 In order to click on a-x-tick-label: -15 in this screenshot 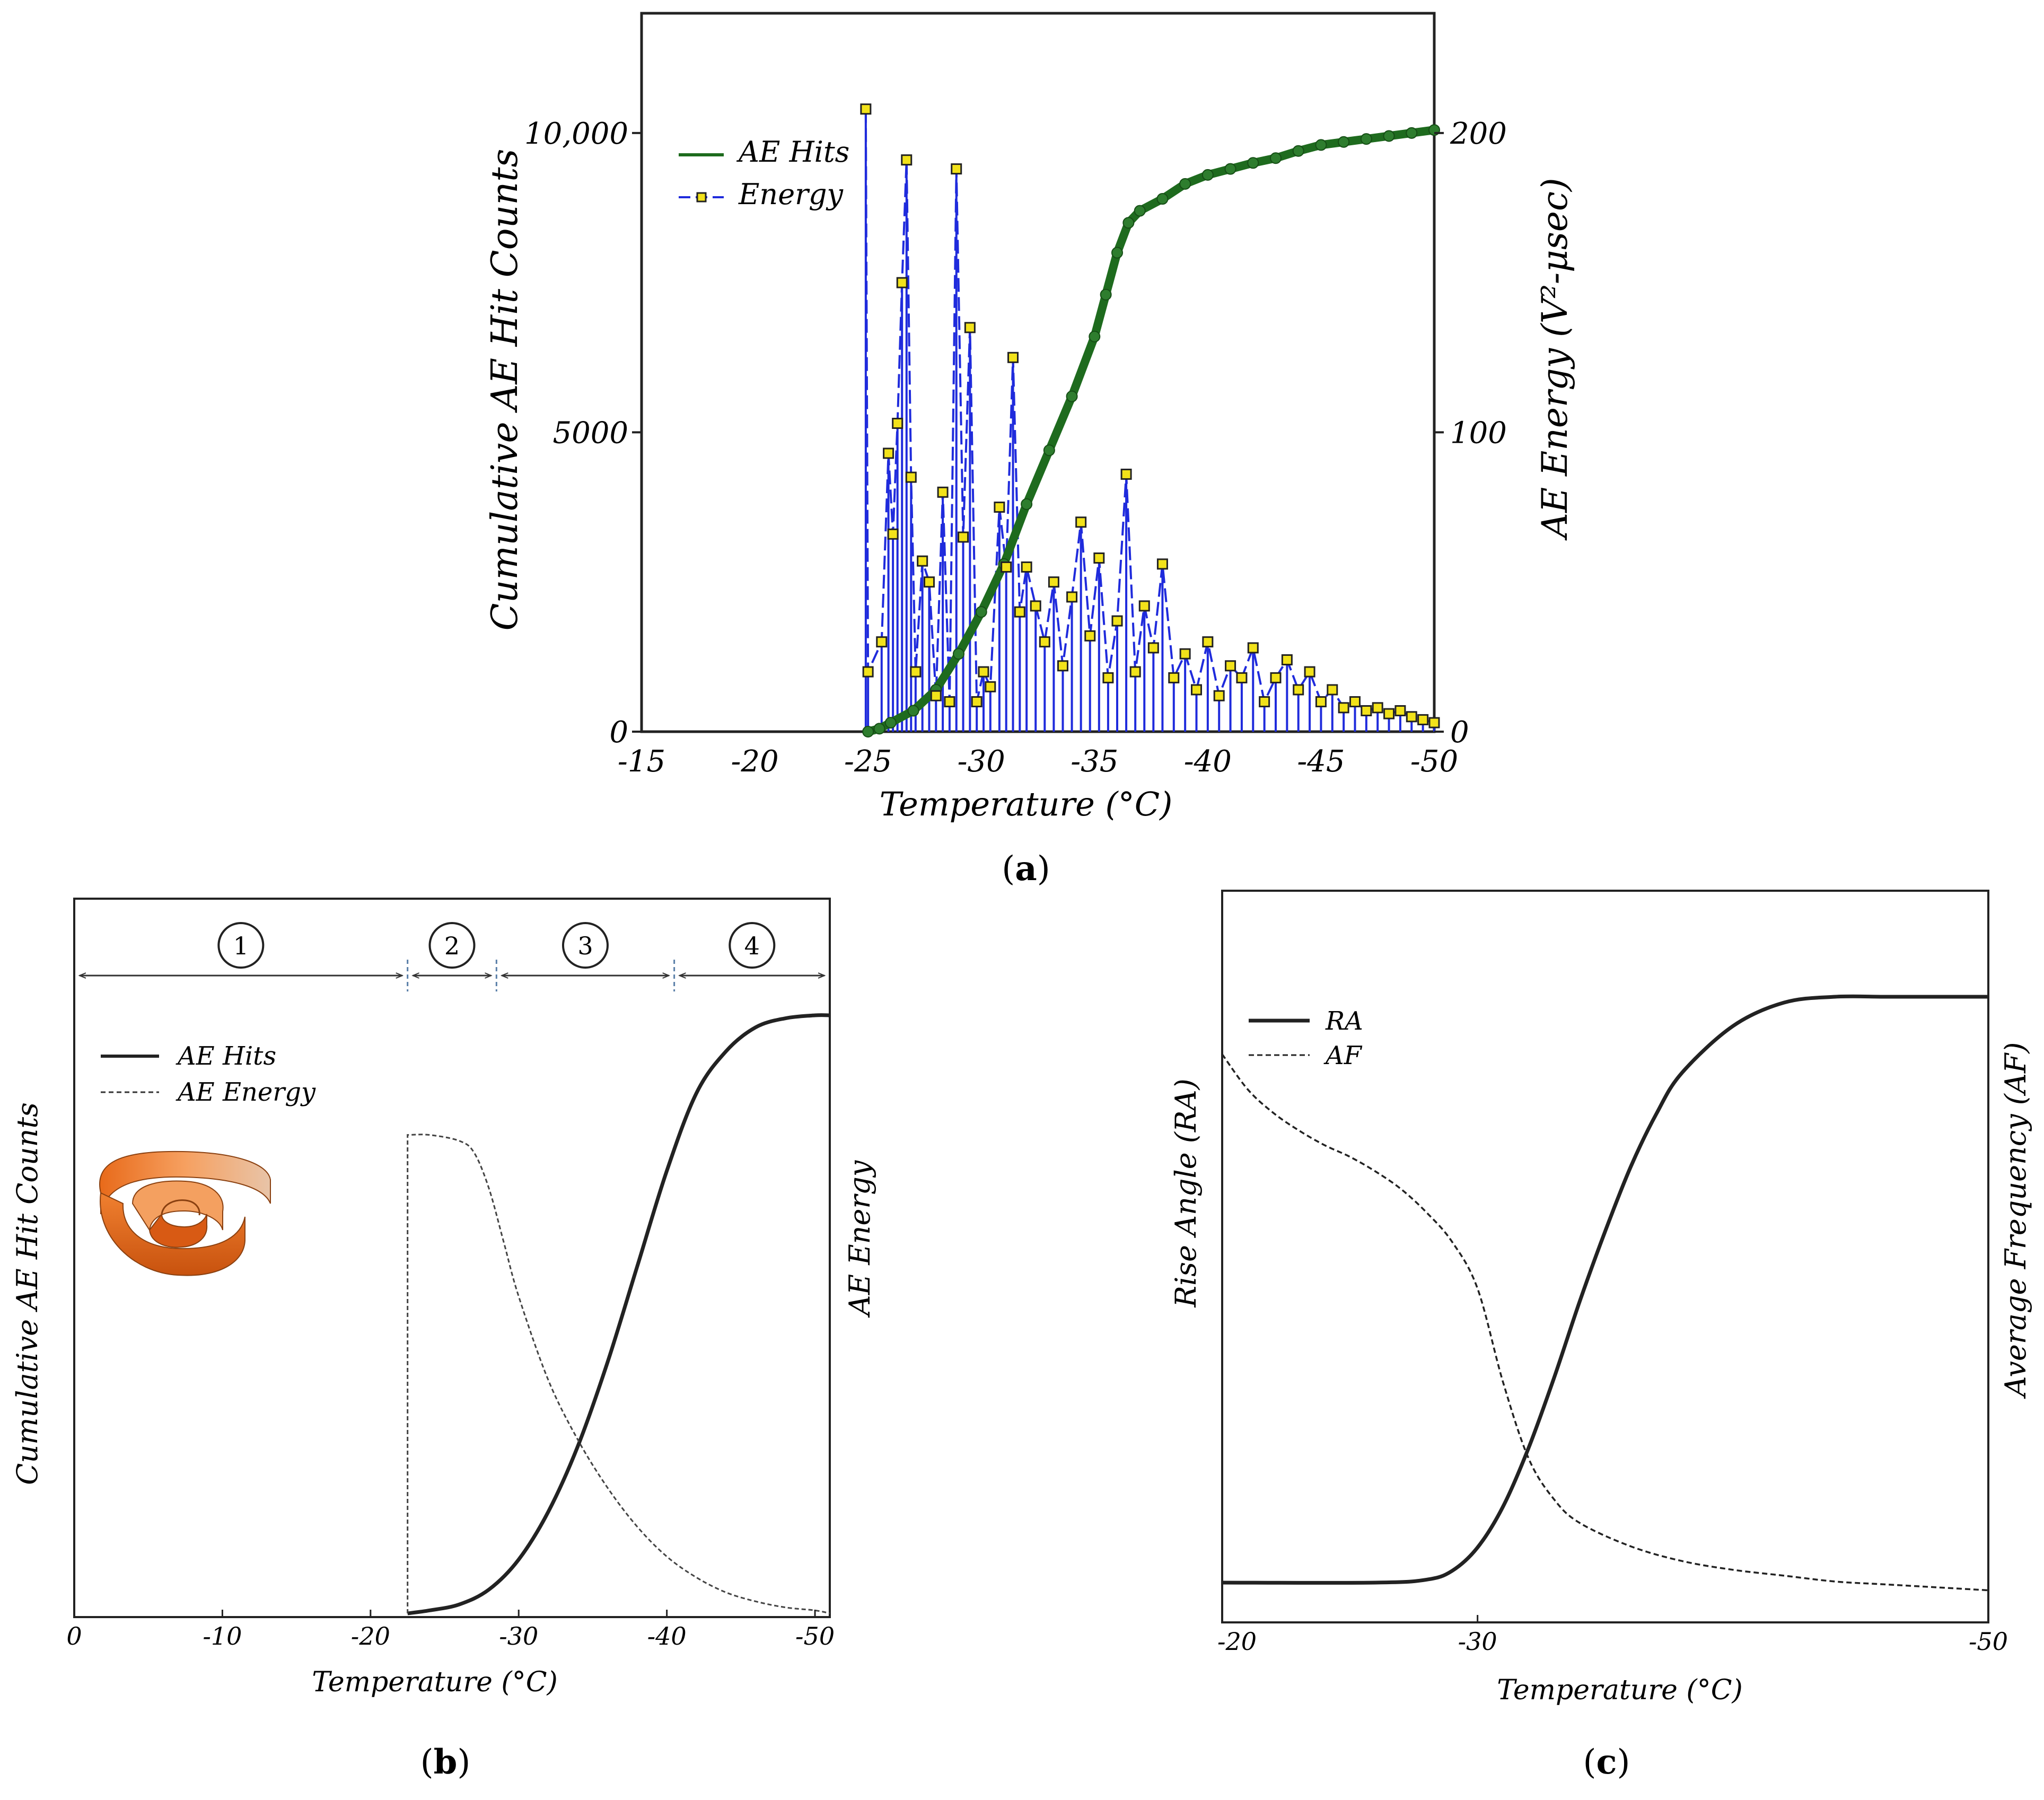, I will do `click(641, 761)`.